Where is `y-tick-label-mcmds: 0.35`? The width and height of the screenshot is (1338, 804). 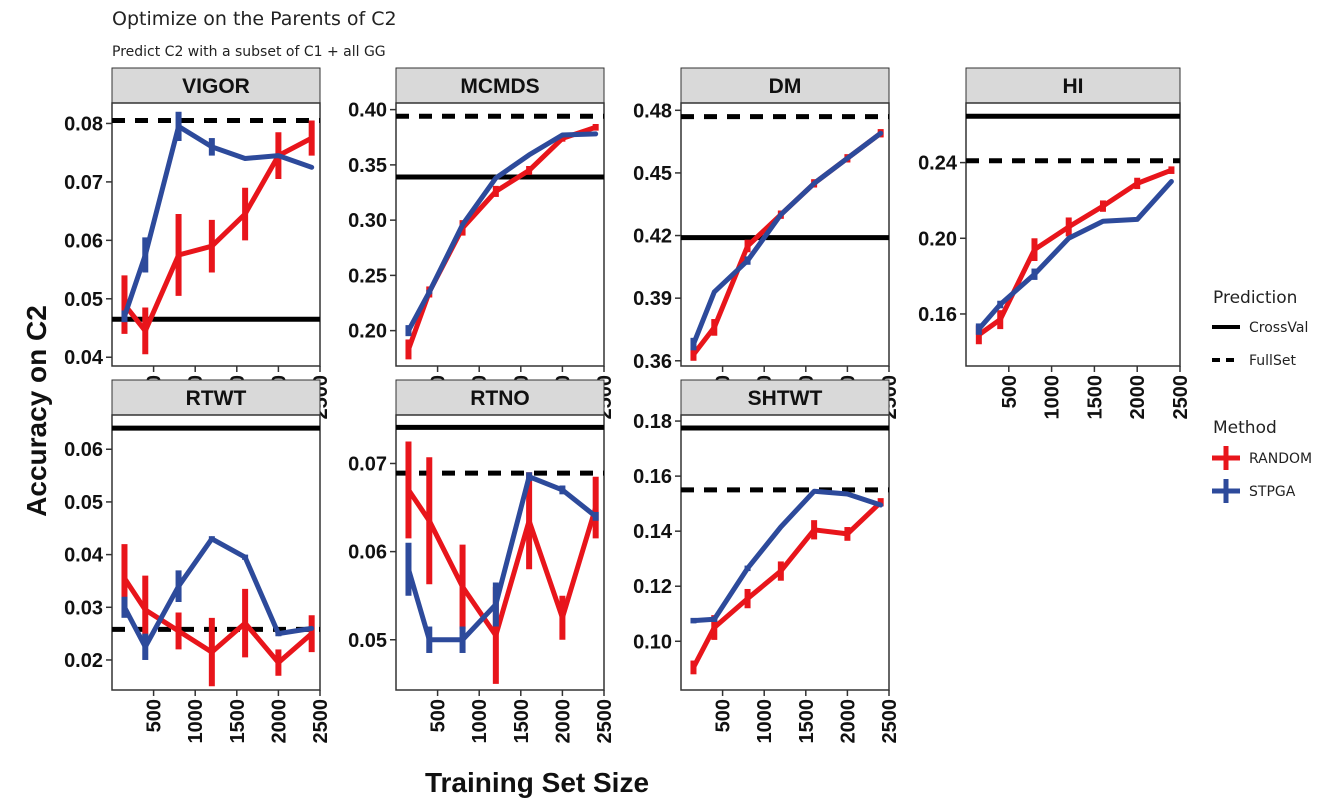
y-tick-label-mcmds: 0.35 is located at coordinates (367, 166).